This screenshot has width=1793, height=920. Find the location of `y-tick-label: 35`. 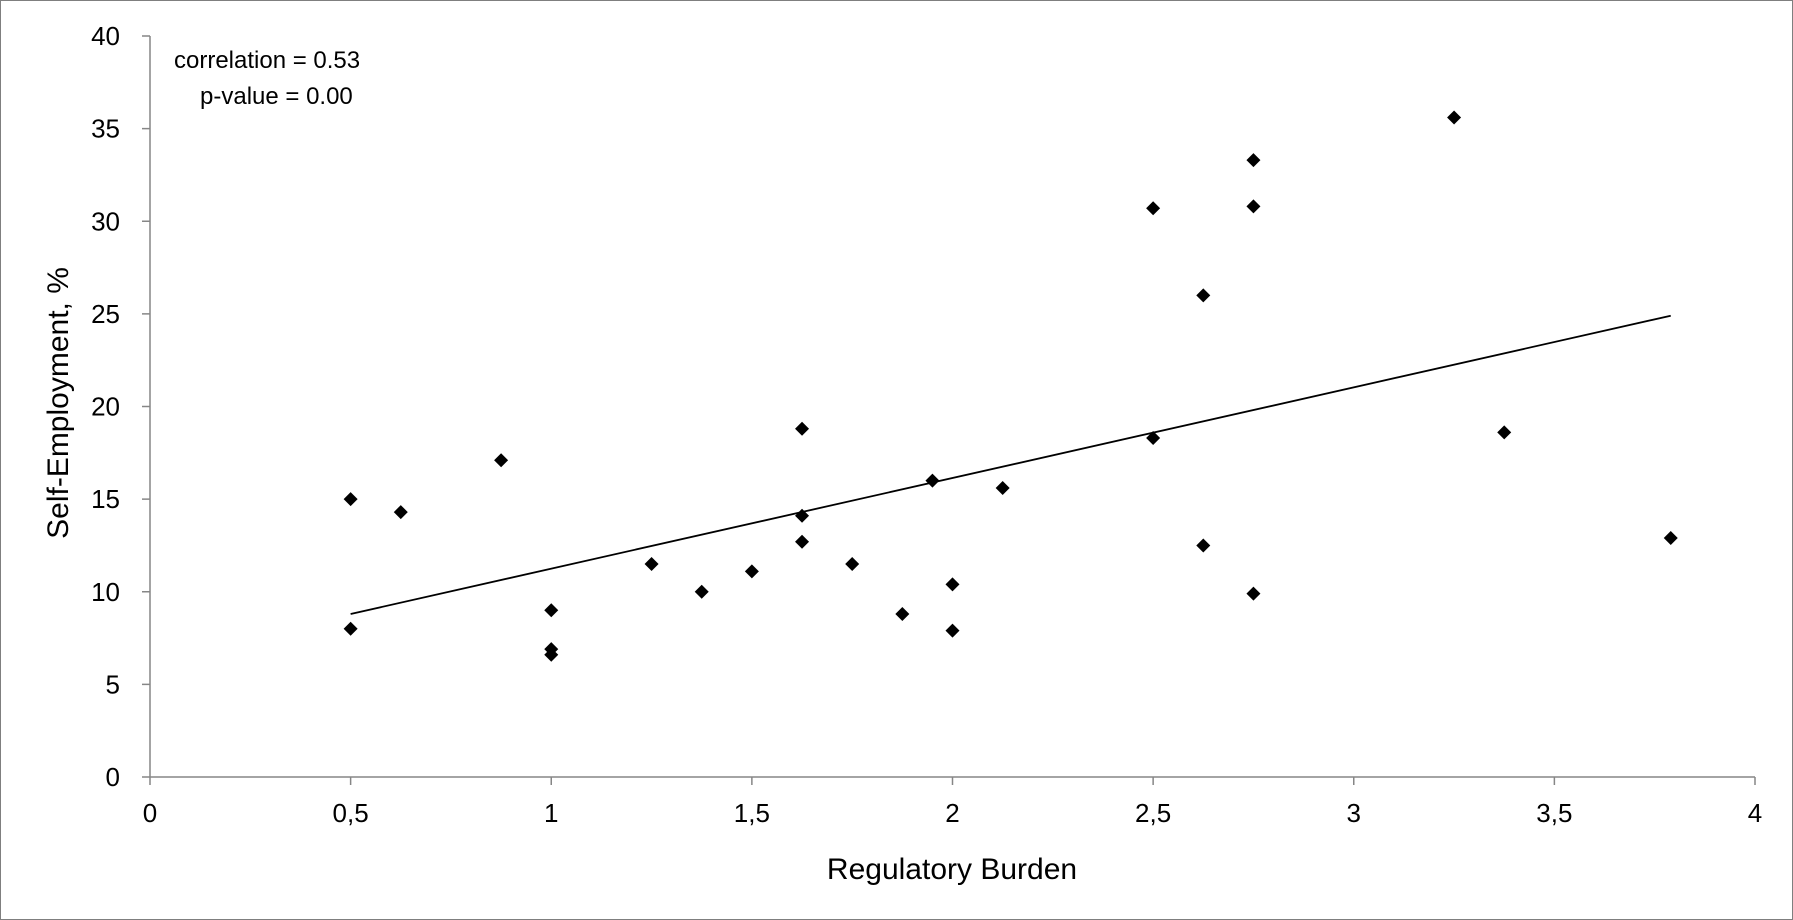

y-tick-label: 35 is located at coordinates (105, 129).